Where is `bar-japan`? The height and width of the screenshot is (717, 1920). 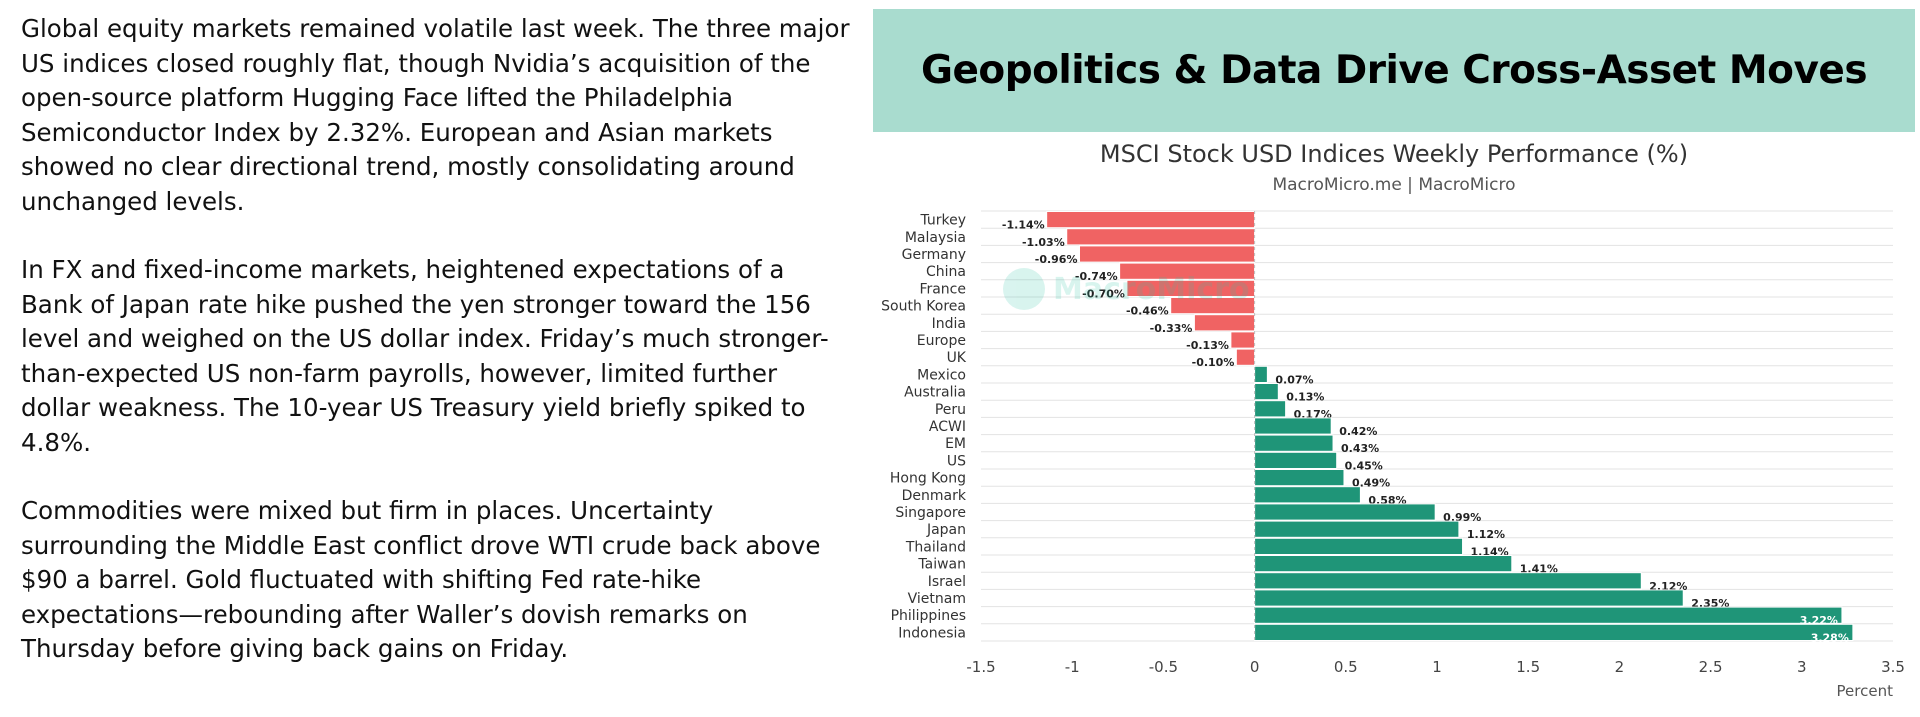 bar-japan is located at coordinates (1357, 529).